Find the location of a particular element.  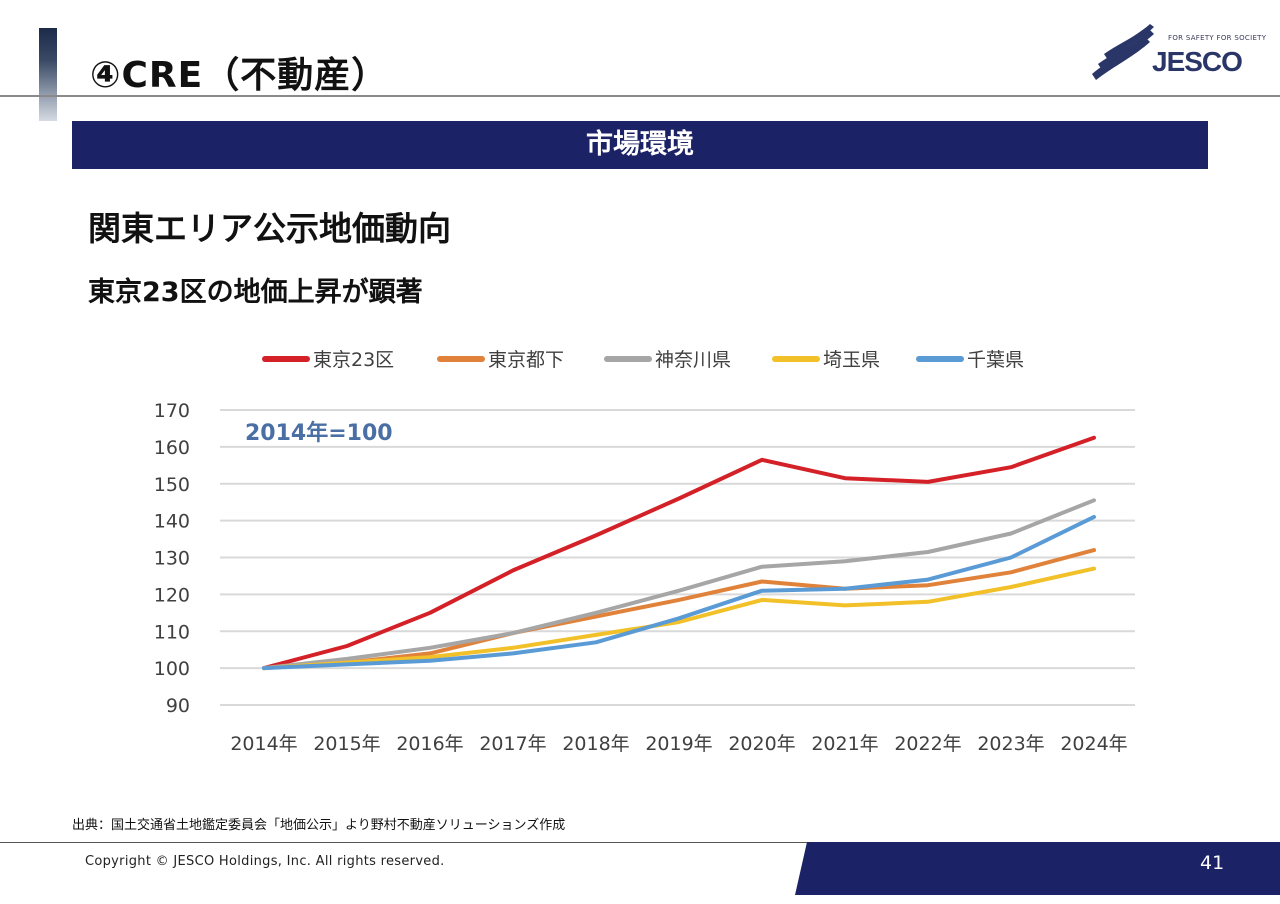

legend-label: 東京23区 is located at coordinates (353, 360).